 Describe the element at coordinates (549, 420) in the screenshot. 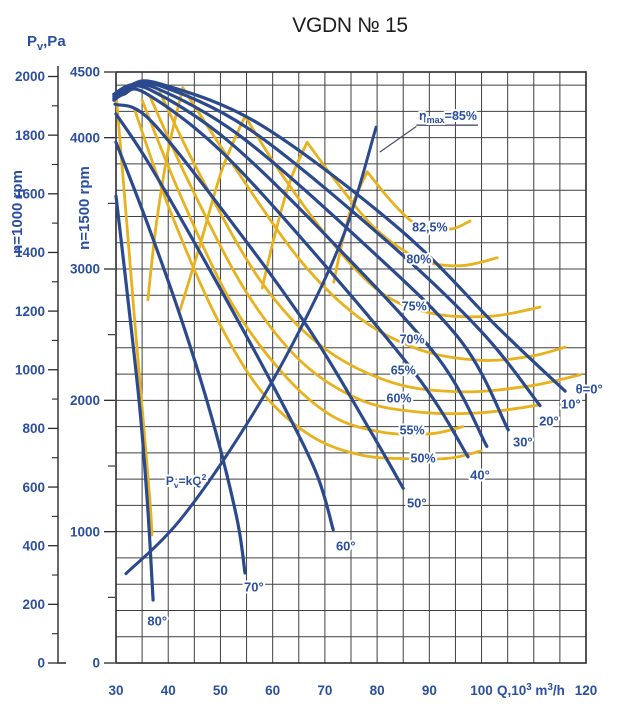

I see `angle-curve-label: 20°` at that location.